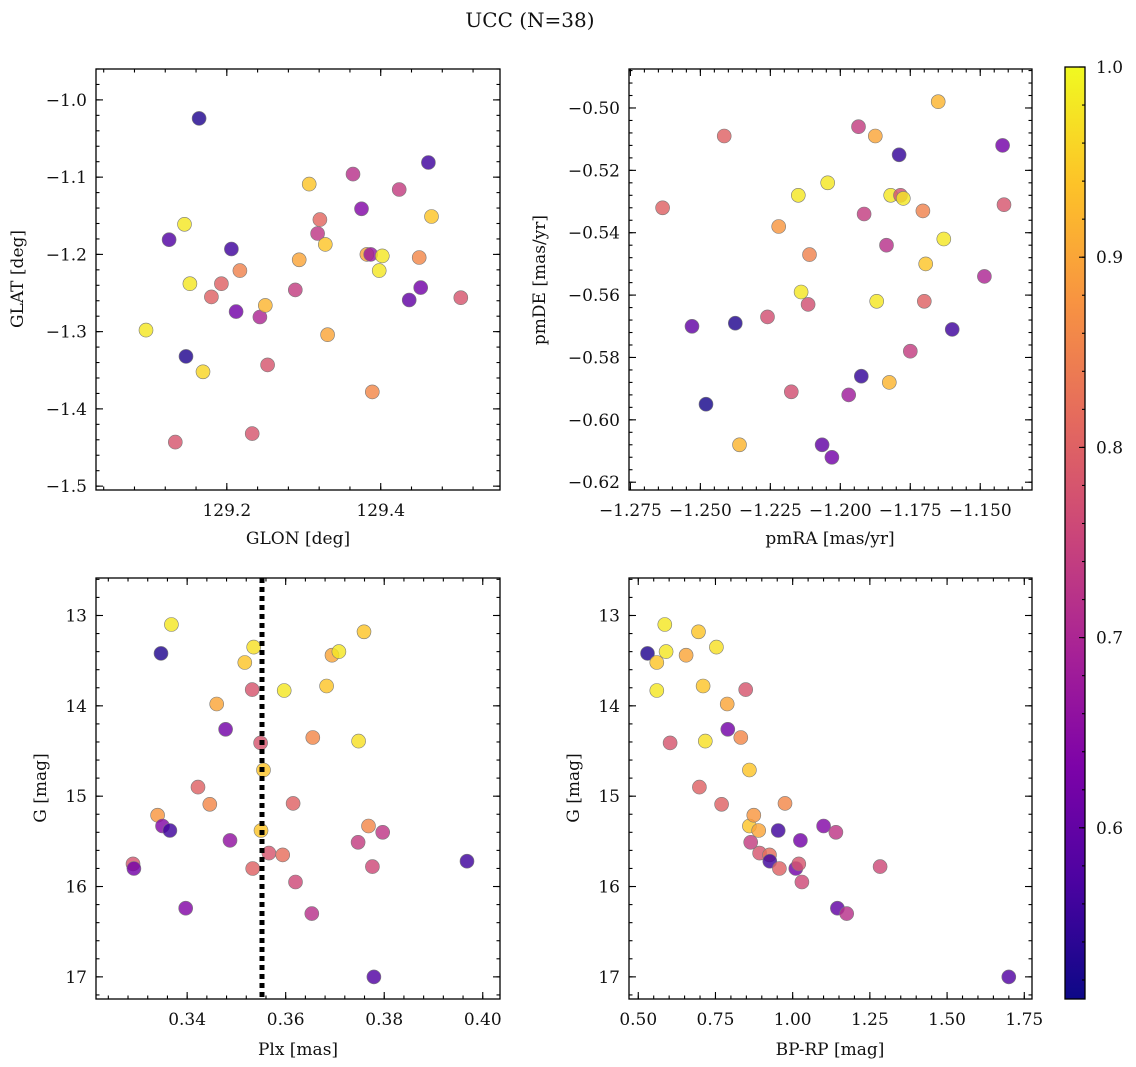 This screenshot has width=1136, height=1067. I want to click on panel-3-ytick-label: 16, so click(76, 888).